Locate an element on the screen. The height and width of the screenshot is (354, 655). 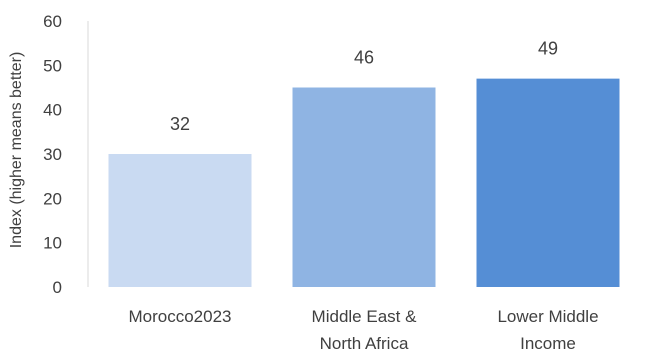
y-axis-label: Index (higher means better) is located at coordinates (16, 150).